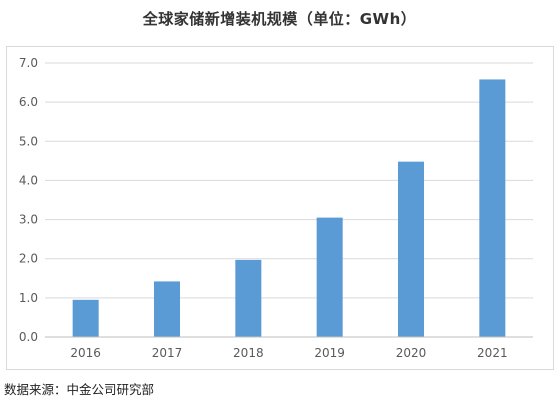 The height and width of the screenshot is (402, 559). What do you see at coordinates (28, 220) in the screenshot?
I see `y-tick-label: 3.0` at bounding box center [28, 220].